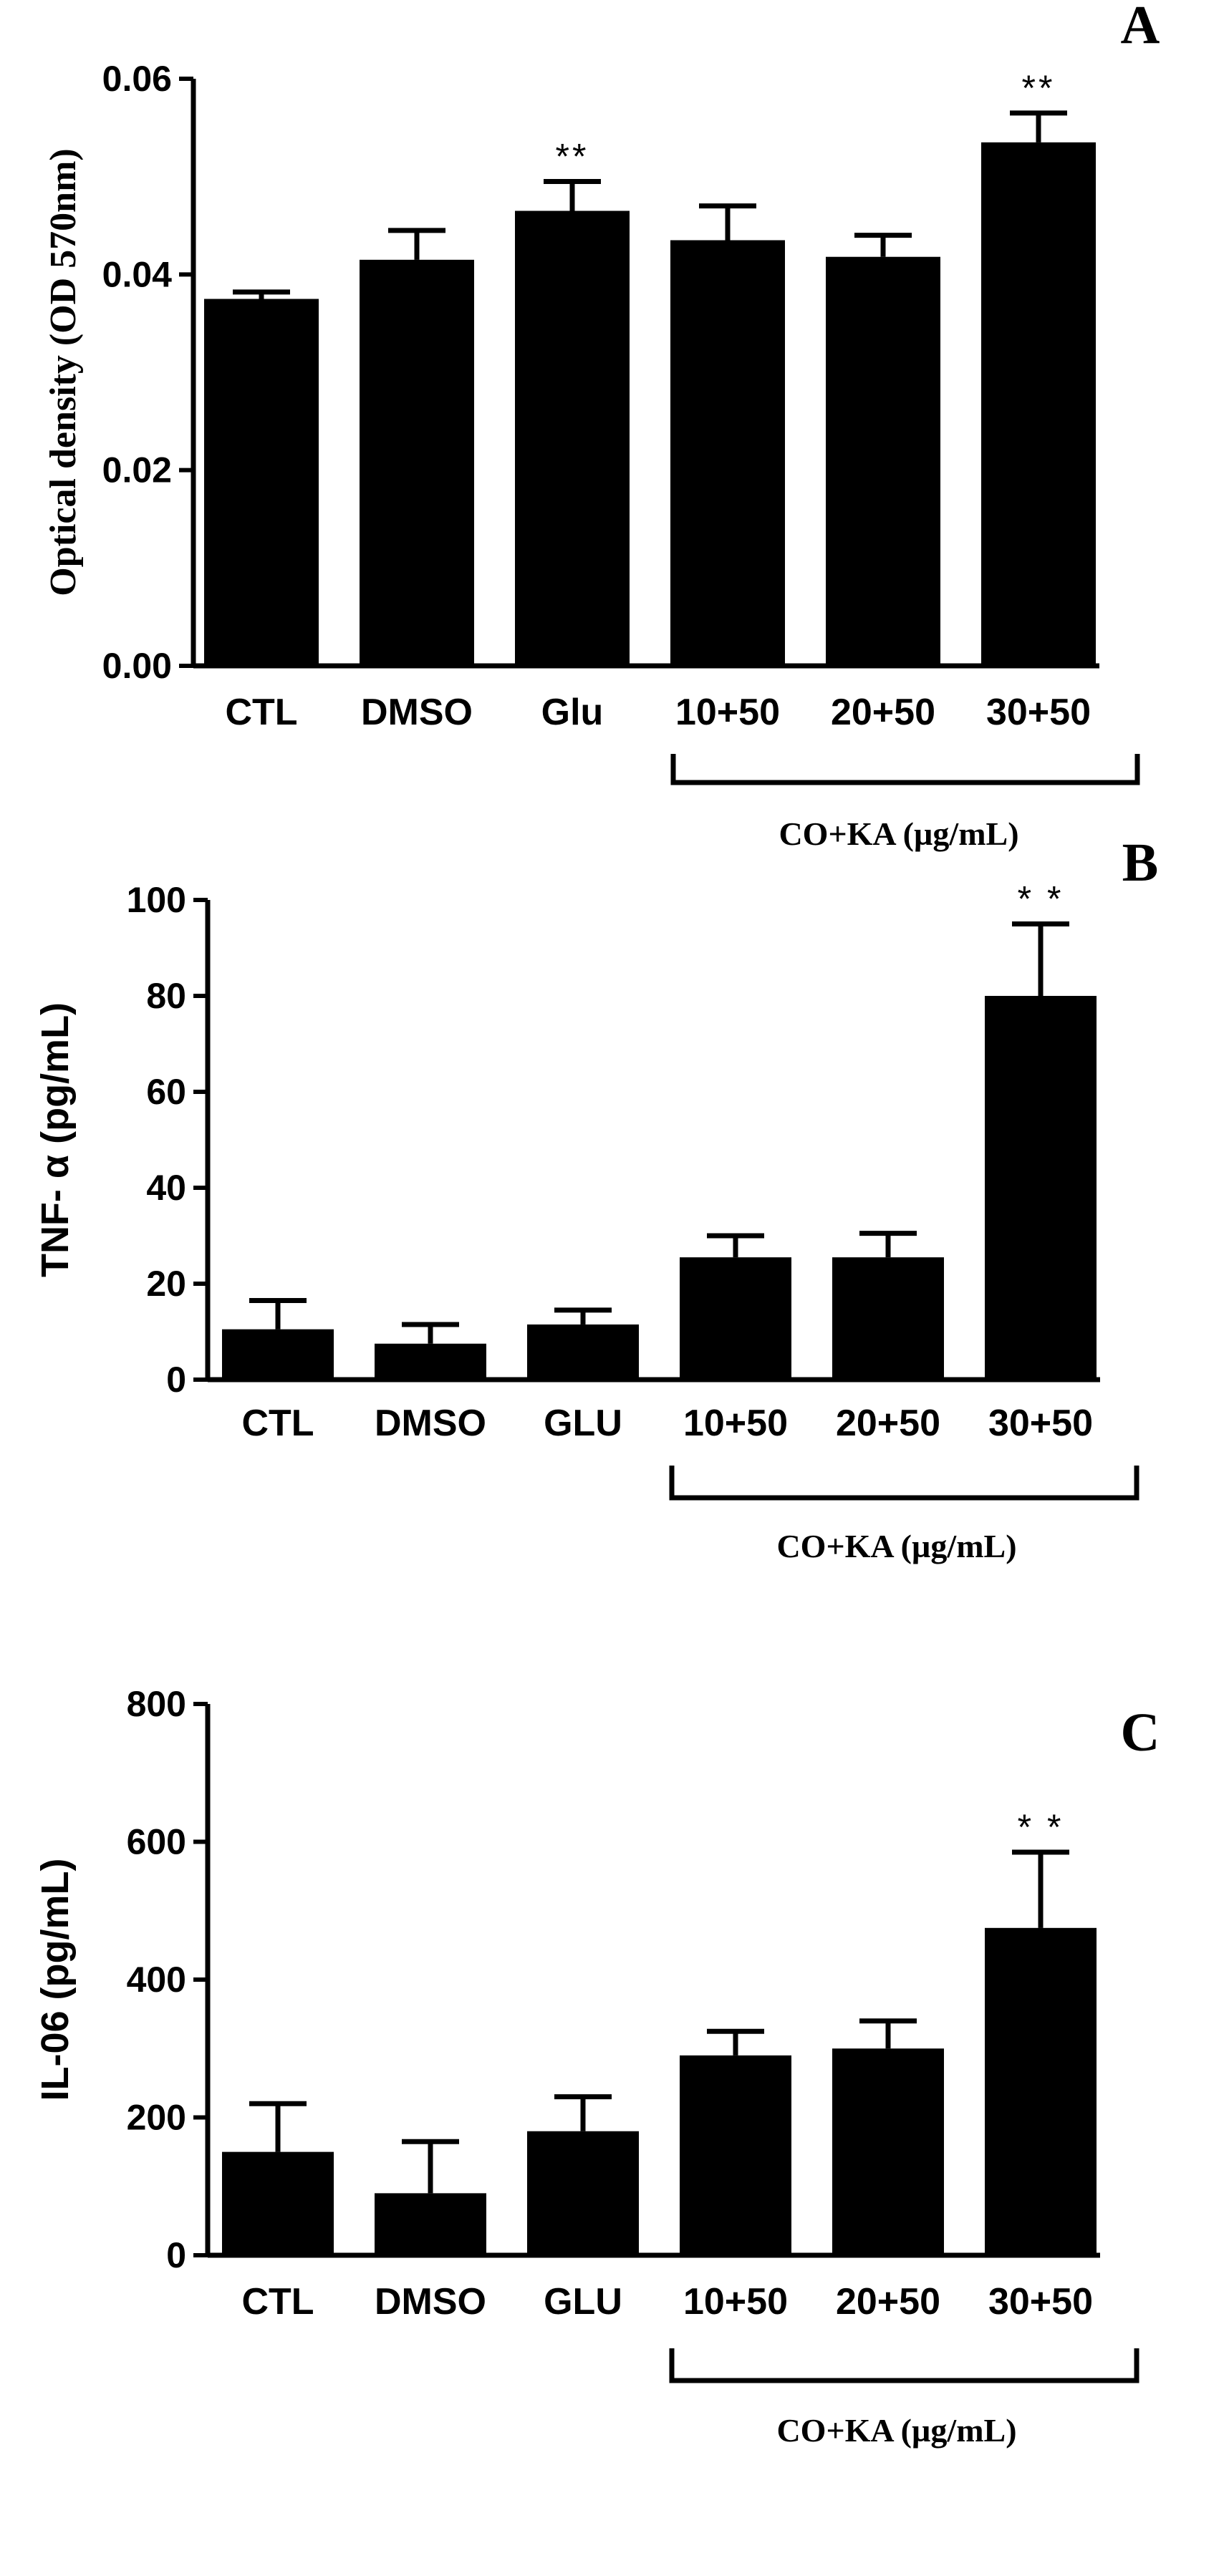  Describe the element at coordinates (137, 79) in the screenshot. I see `y-tick-label: 0.06` at that location.